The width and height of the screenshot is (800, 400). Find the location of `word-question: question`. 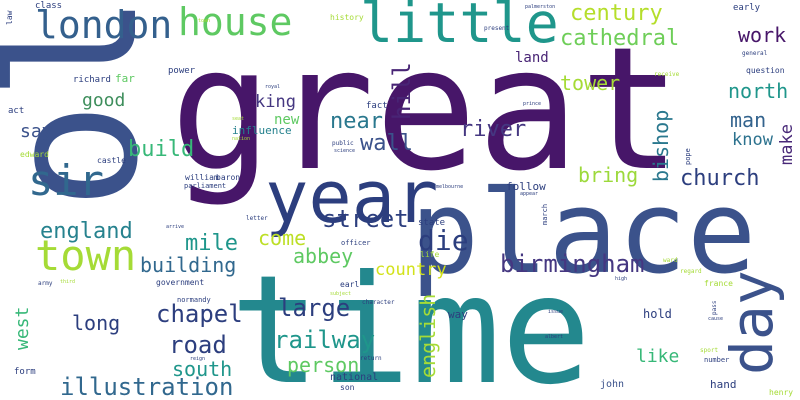

word-question: question is located at coordinates (765, 70).